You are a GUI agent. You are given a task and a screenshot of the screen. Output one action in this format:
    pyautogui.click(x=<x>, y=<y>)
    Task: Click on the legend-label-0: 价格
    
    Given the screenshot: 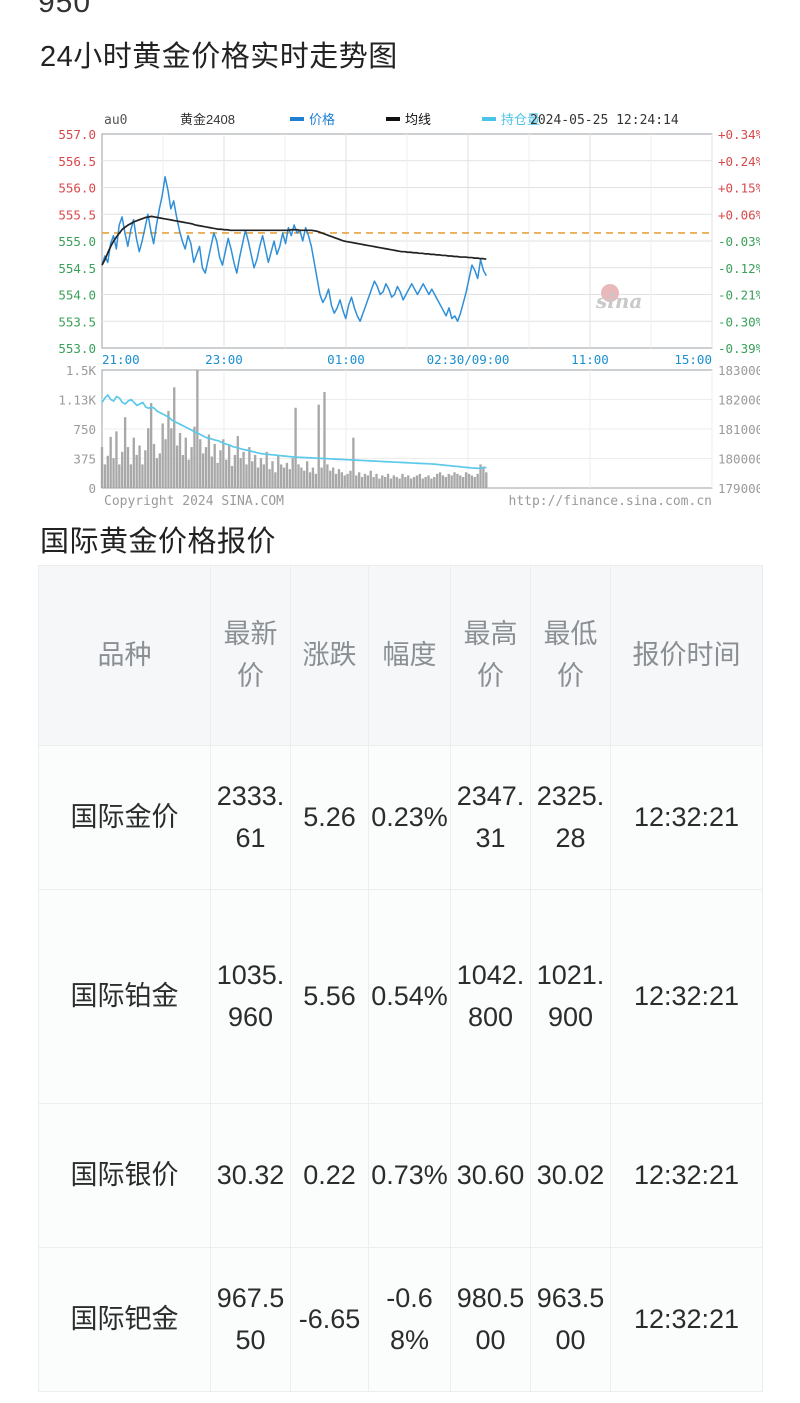 What is the action you would take?
    pyautogui.click(x=322, y=119)
    